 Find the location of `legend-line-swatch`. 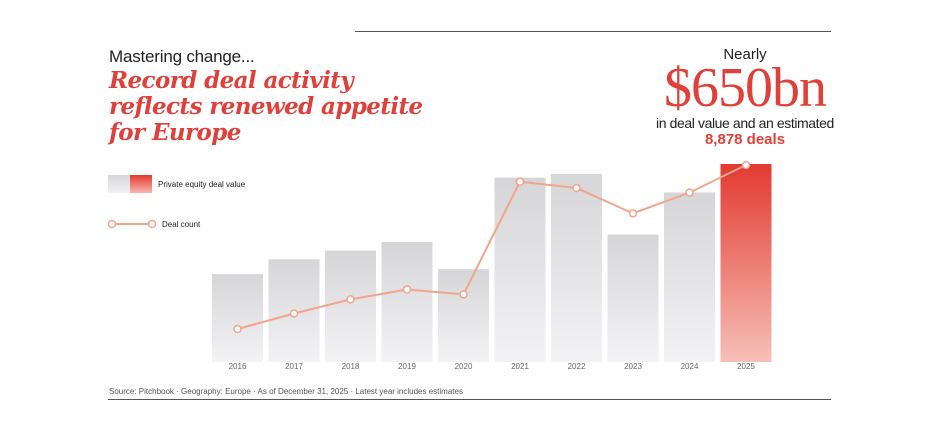

legend-line-swatch is located at coordinates (132, 224).